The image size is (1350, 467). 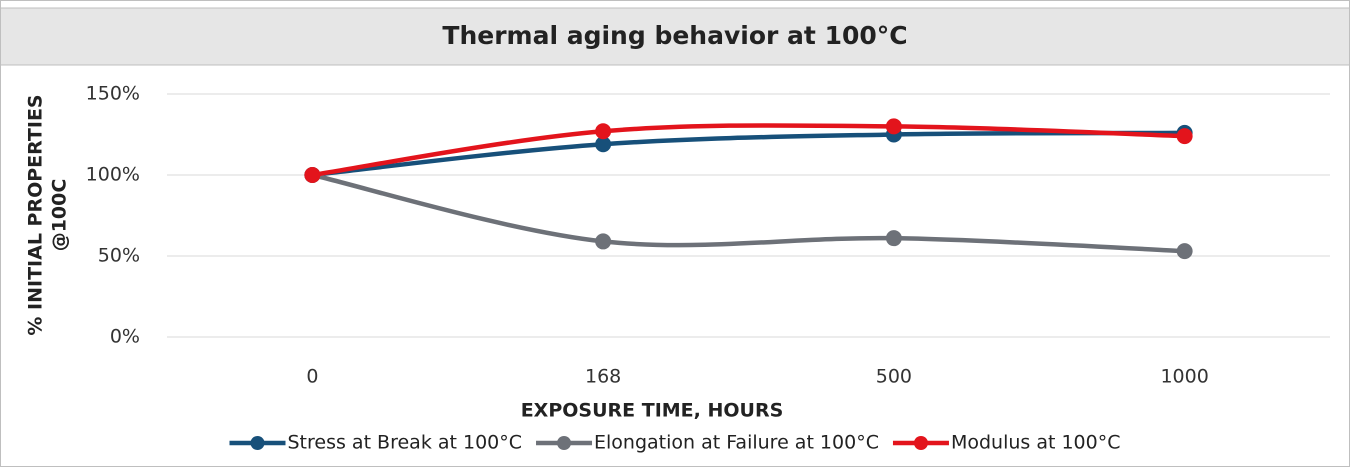 What do you see at coordinates (113, 94) in the screenshot?
I see `y-tick-label: 150%` at bounding box center [113, 94].